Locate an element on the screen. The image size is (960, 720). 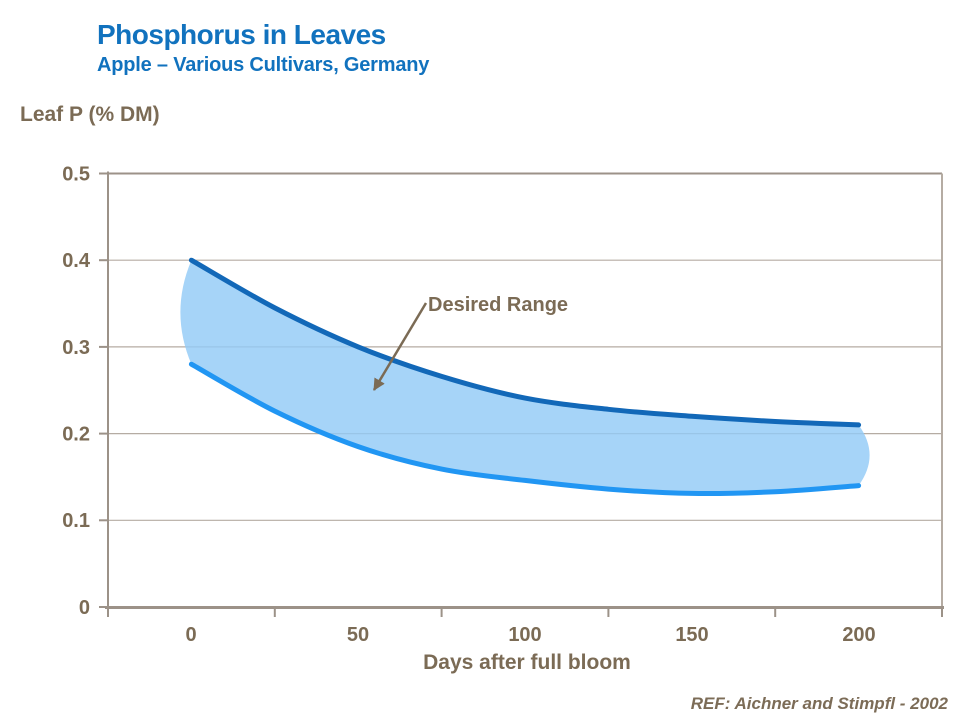
y-tick-label-0.1: 0.1 is located at coordinates (76, 521).